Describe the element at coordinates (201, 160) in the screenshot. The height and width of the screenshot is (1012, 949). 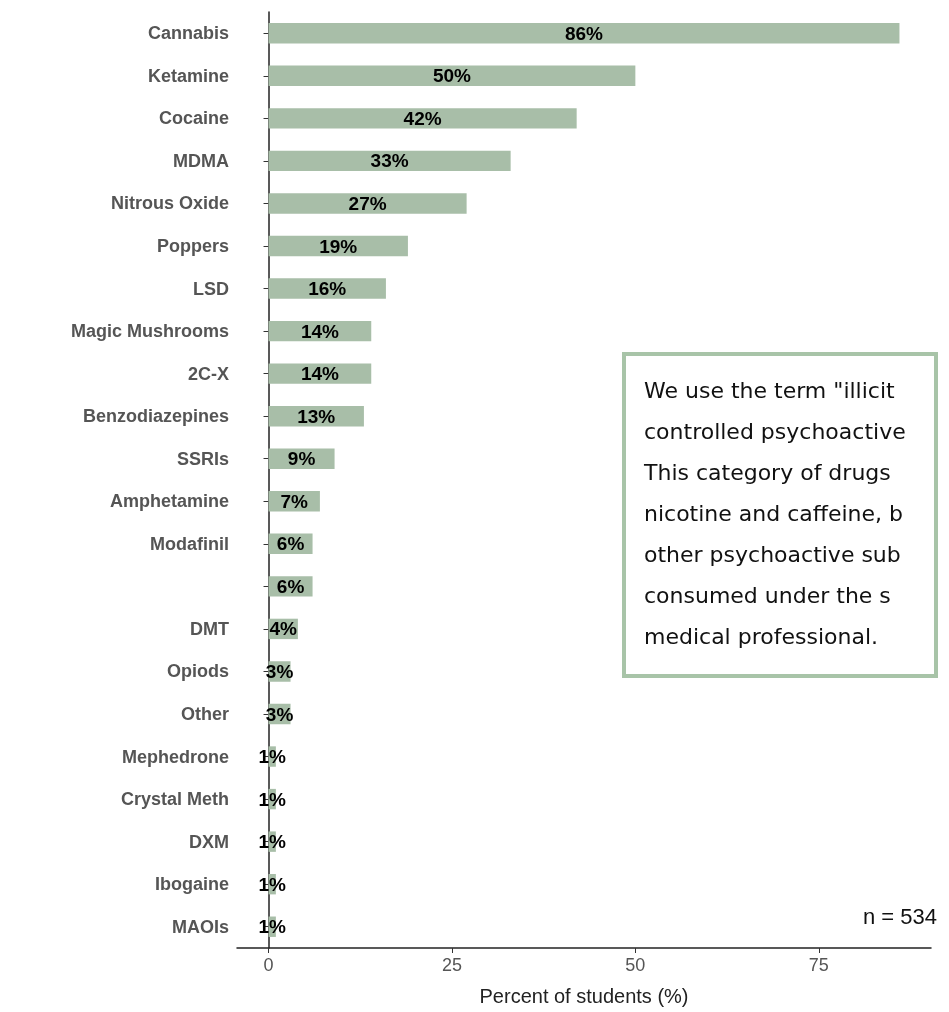
I see `y-tick-label: MDMA` at that location.